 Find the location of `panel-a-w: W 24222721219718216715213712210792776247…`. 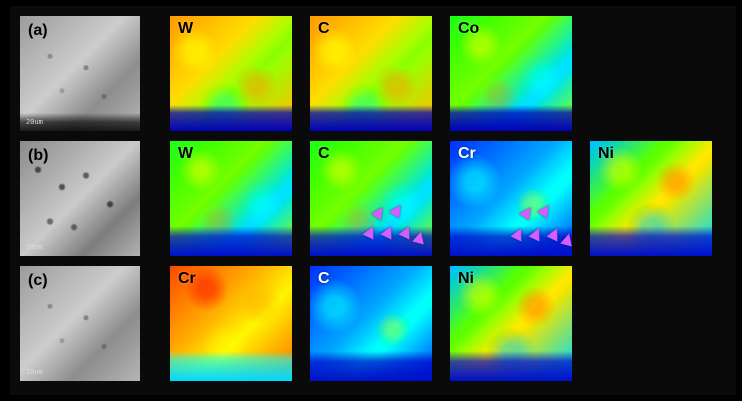

panel-a-w: W 24222721219718216715213712210792776247… is located at coordinates (231, 73).